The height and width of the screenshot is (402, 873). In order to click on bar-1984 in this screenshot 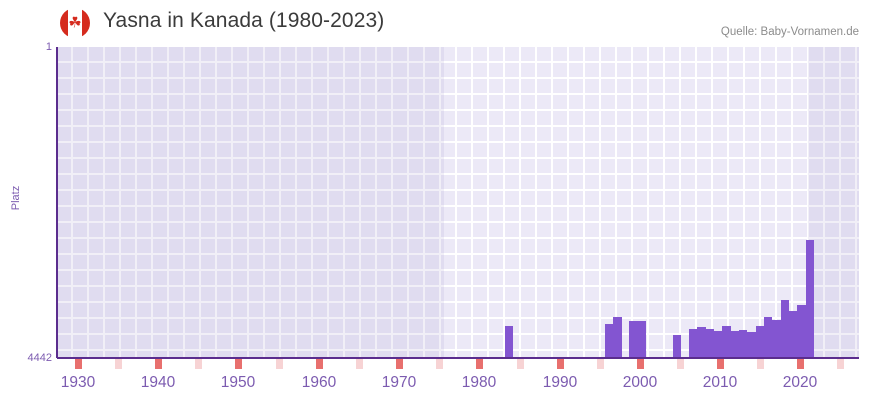, I will do `click(509, 342)`.